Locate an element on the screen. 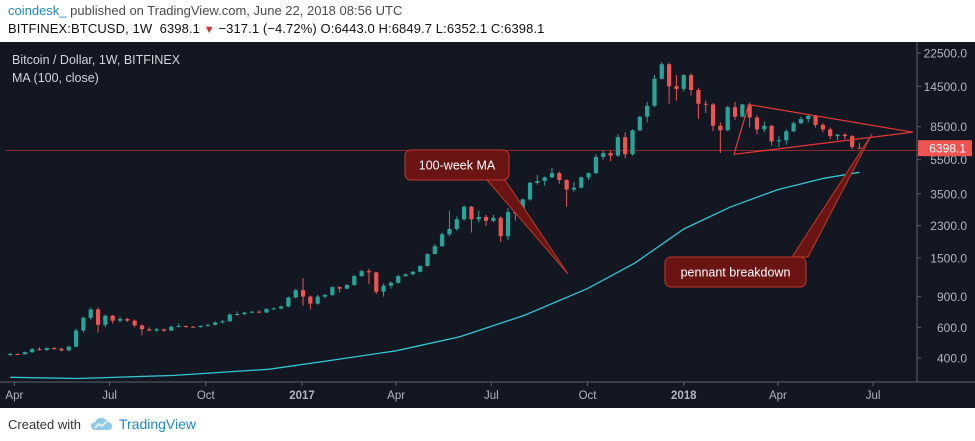  x-tick-label: Apr is located at coordinates (396, 396).